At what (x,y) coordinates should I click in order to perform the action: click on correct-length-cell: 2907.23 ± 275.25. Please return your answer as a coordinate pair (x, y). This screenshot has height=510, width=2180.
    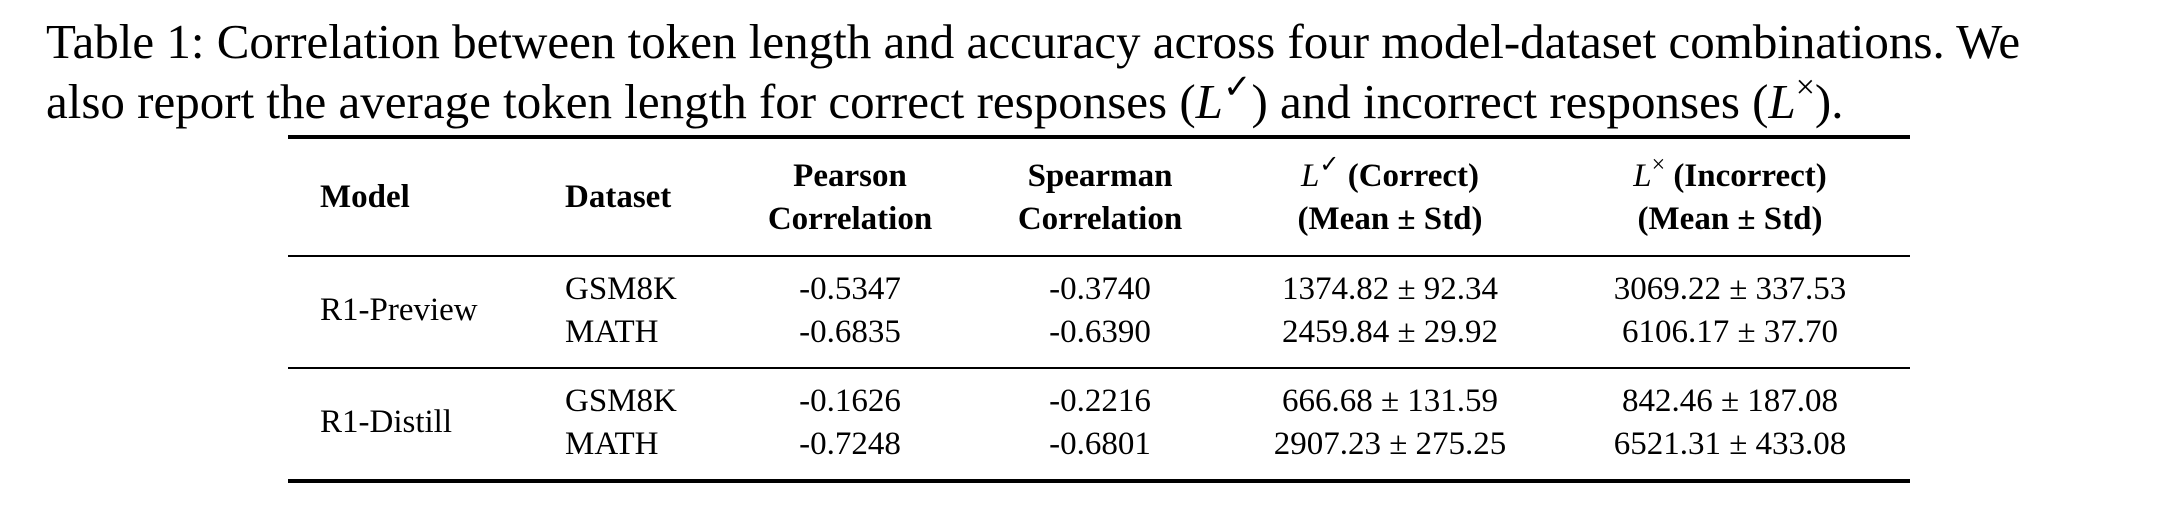
    Looking at the image, I should click on (1390, 444).